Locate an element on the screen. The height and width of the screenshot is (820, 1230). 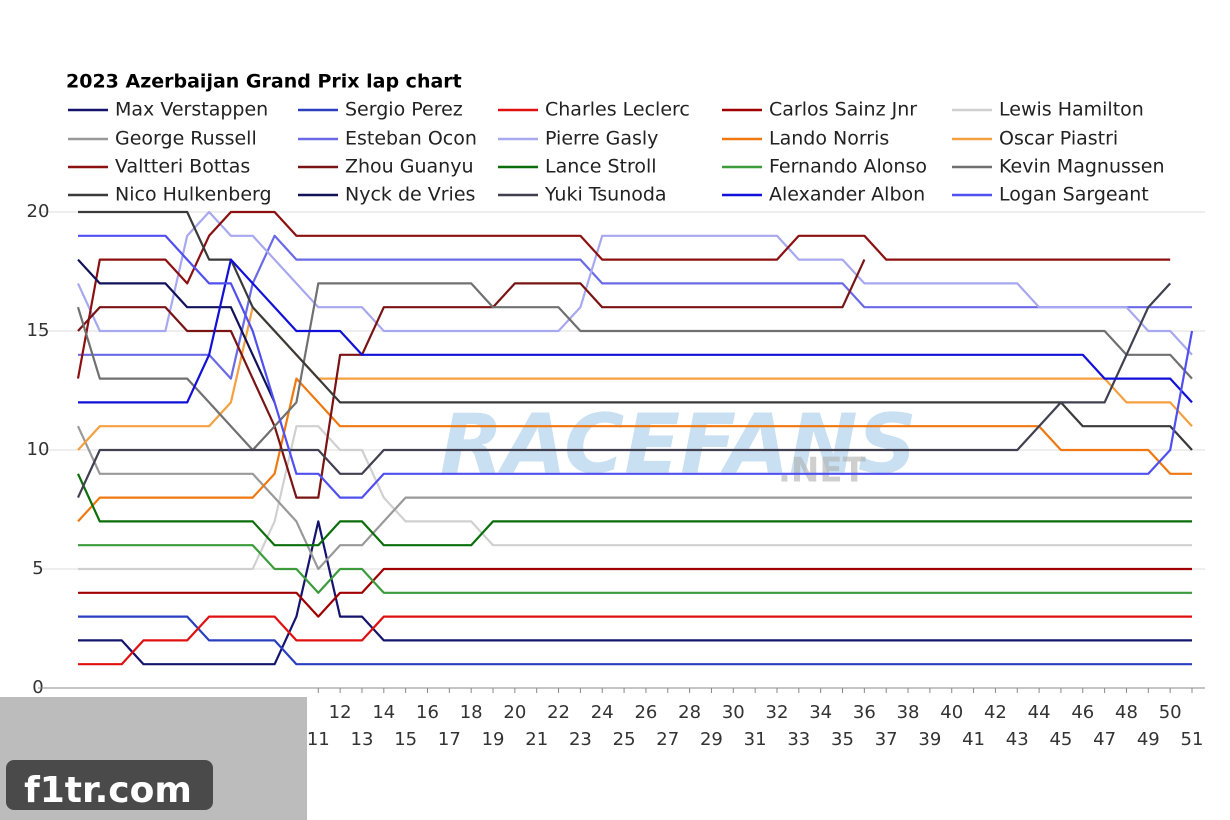
legend-label: Fernando Alonso is located at coordinates (848, 167).